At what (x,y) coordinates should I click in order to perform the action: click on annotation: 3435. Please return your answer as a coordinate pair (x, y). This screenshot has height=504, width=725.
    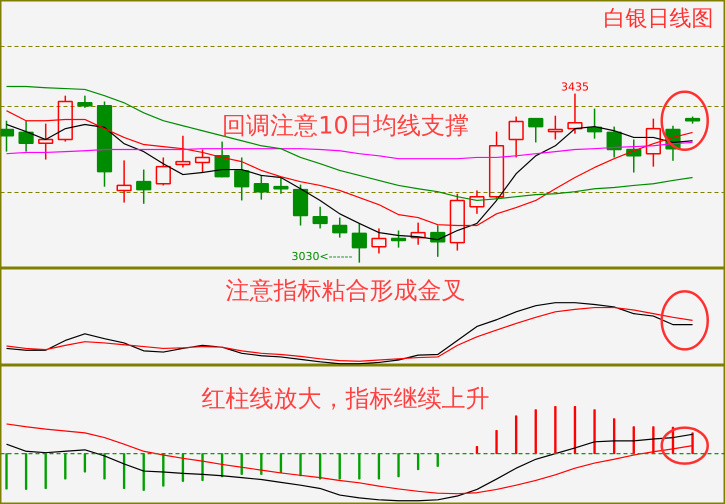
    Looking at the image, I should click on (574, 87).